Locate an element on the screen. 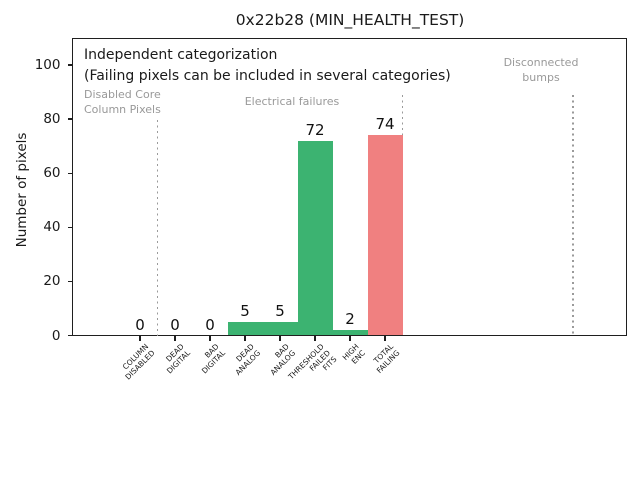  y-tick-label-0: 0 is located at coordinates (56, 335).